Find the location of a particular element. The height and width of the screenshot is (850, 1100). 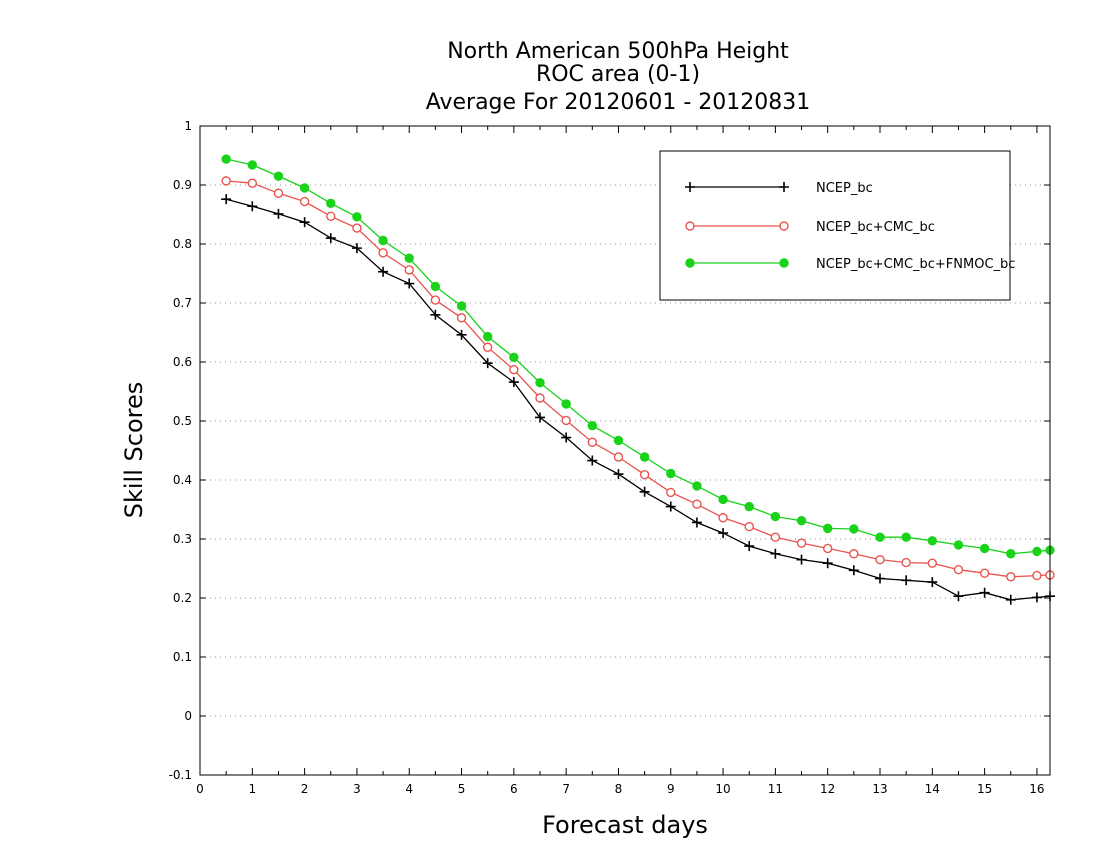

x-tick-label: 16 is located at coordinates (1036, 789).